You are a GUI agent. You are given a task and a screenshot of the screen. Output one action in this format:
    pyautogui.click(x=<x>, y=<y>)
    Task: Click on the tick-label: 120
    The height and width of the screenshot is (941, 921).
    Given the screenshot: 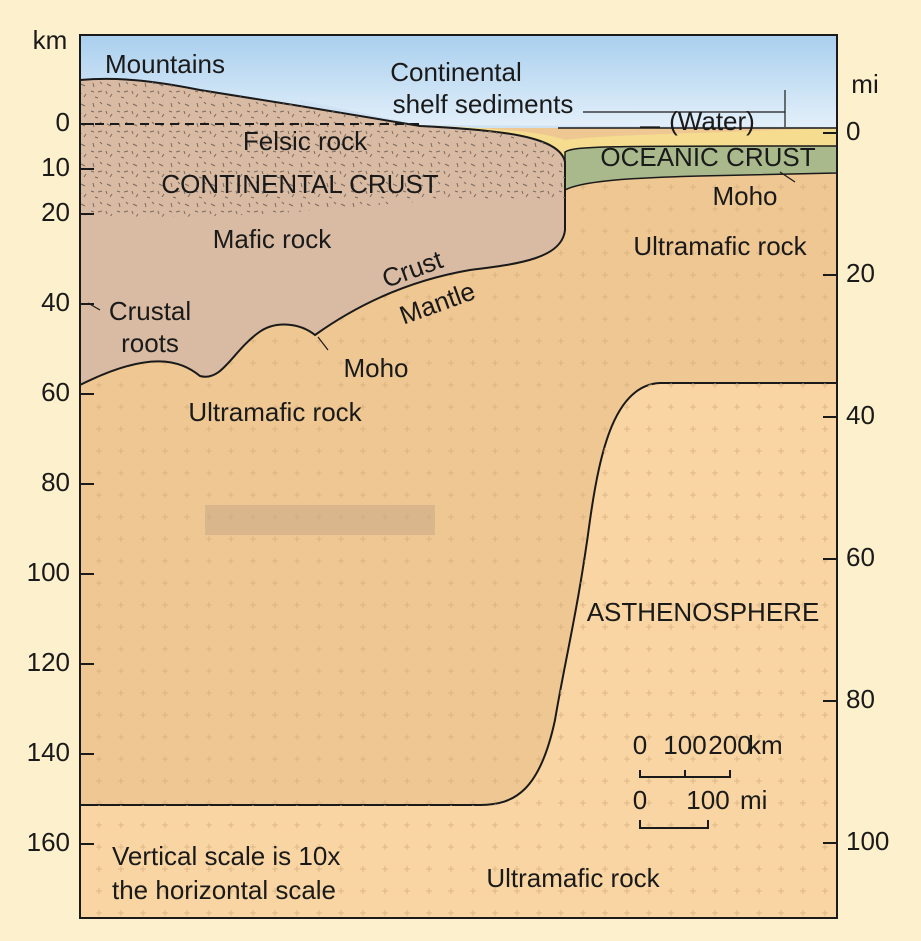 What is the action you would take?
    pyautogui.click(x=48, y=662)
    